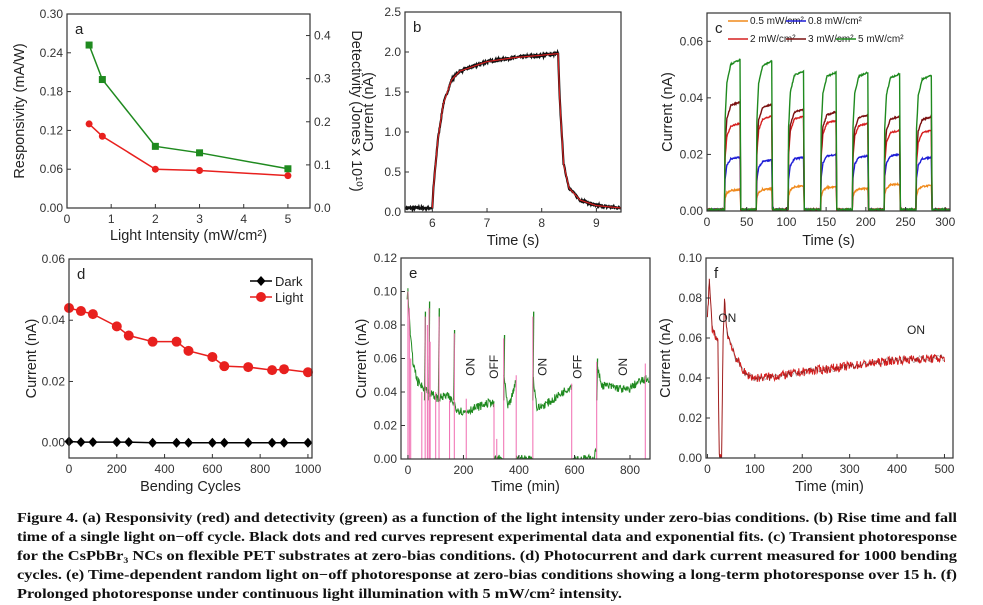  Describe the element at coordinates (212, 469) in the screenshot. I see `x-tick-label: 600` at that location.